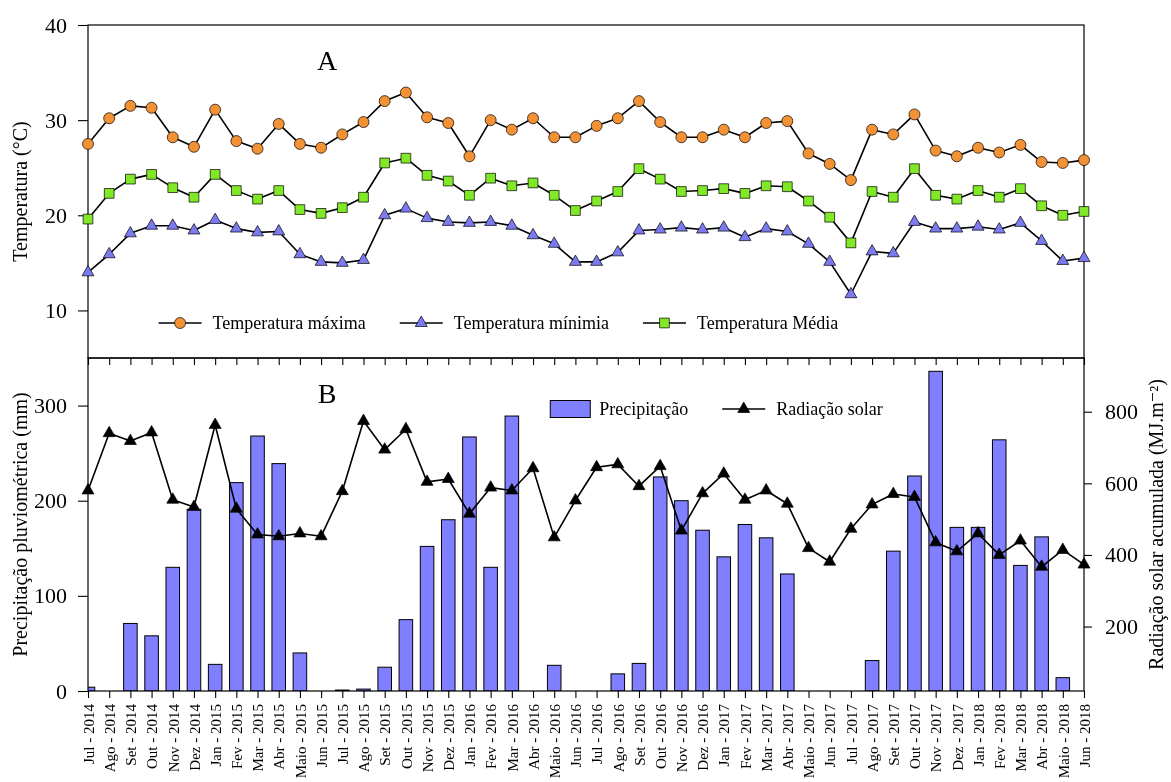 This screenshot has width=1171, height=782. What do you see at coordinates (50, 406) in the screenshot?
I see `y-tick-label: 300` at bounding box center [50, 406].